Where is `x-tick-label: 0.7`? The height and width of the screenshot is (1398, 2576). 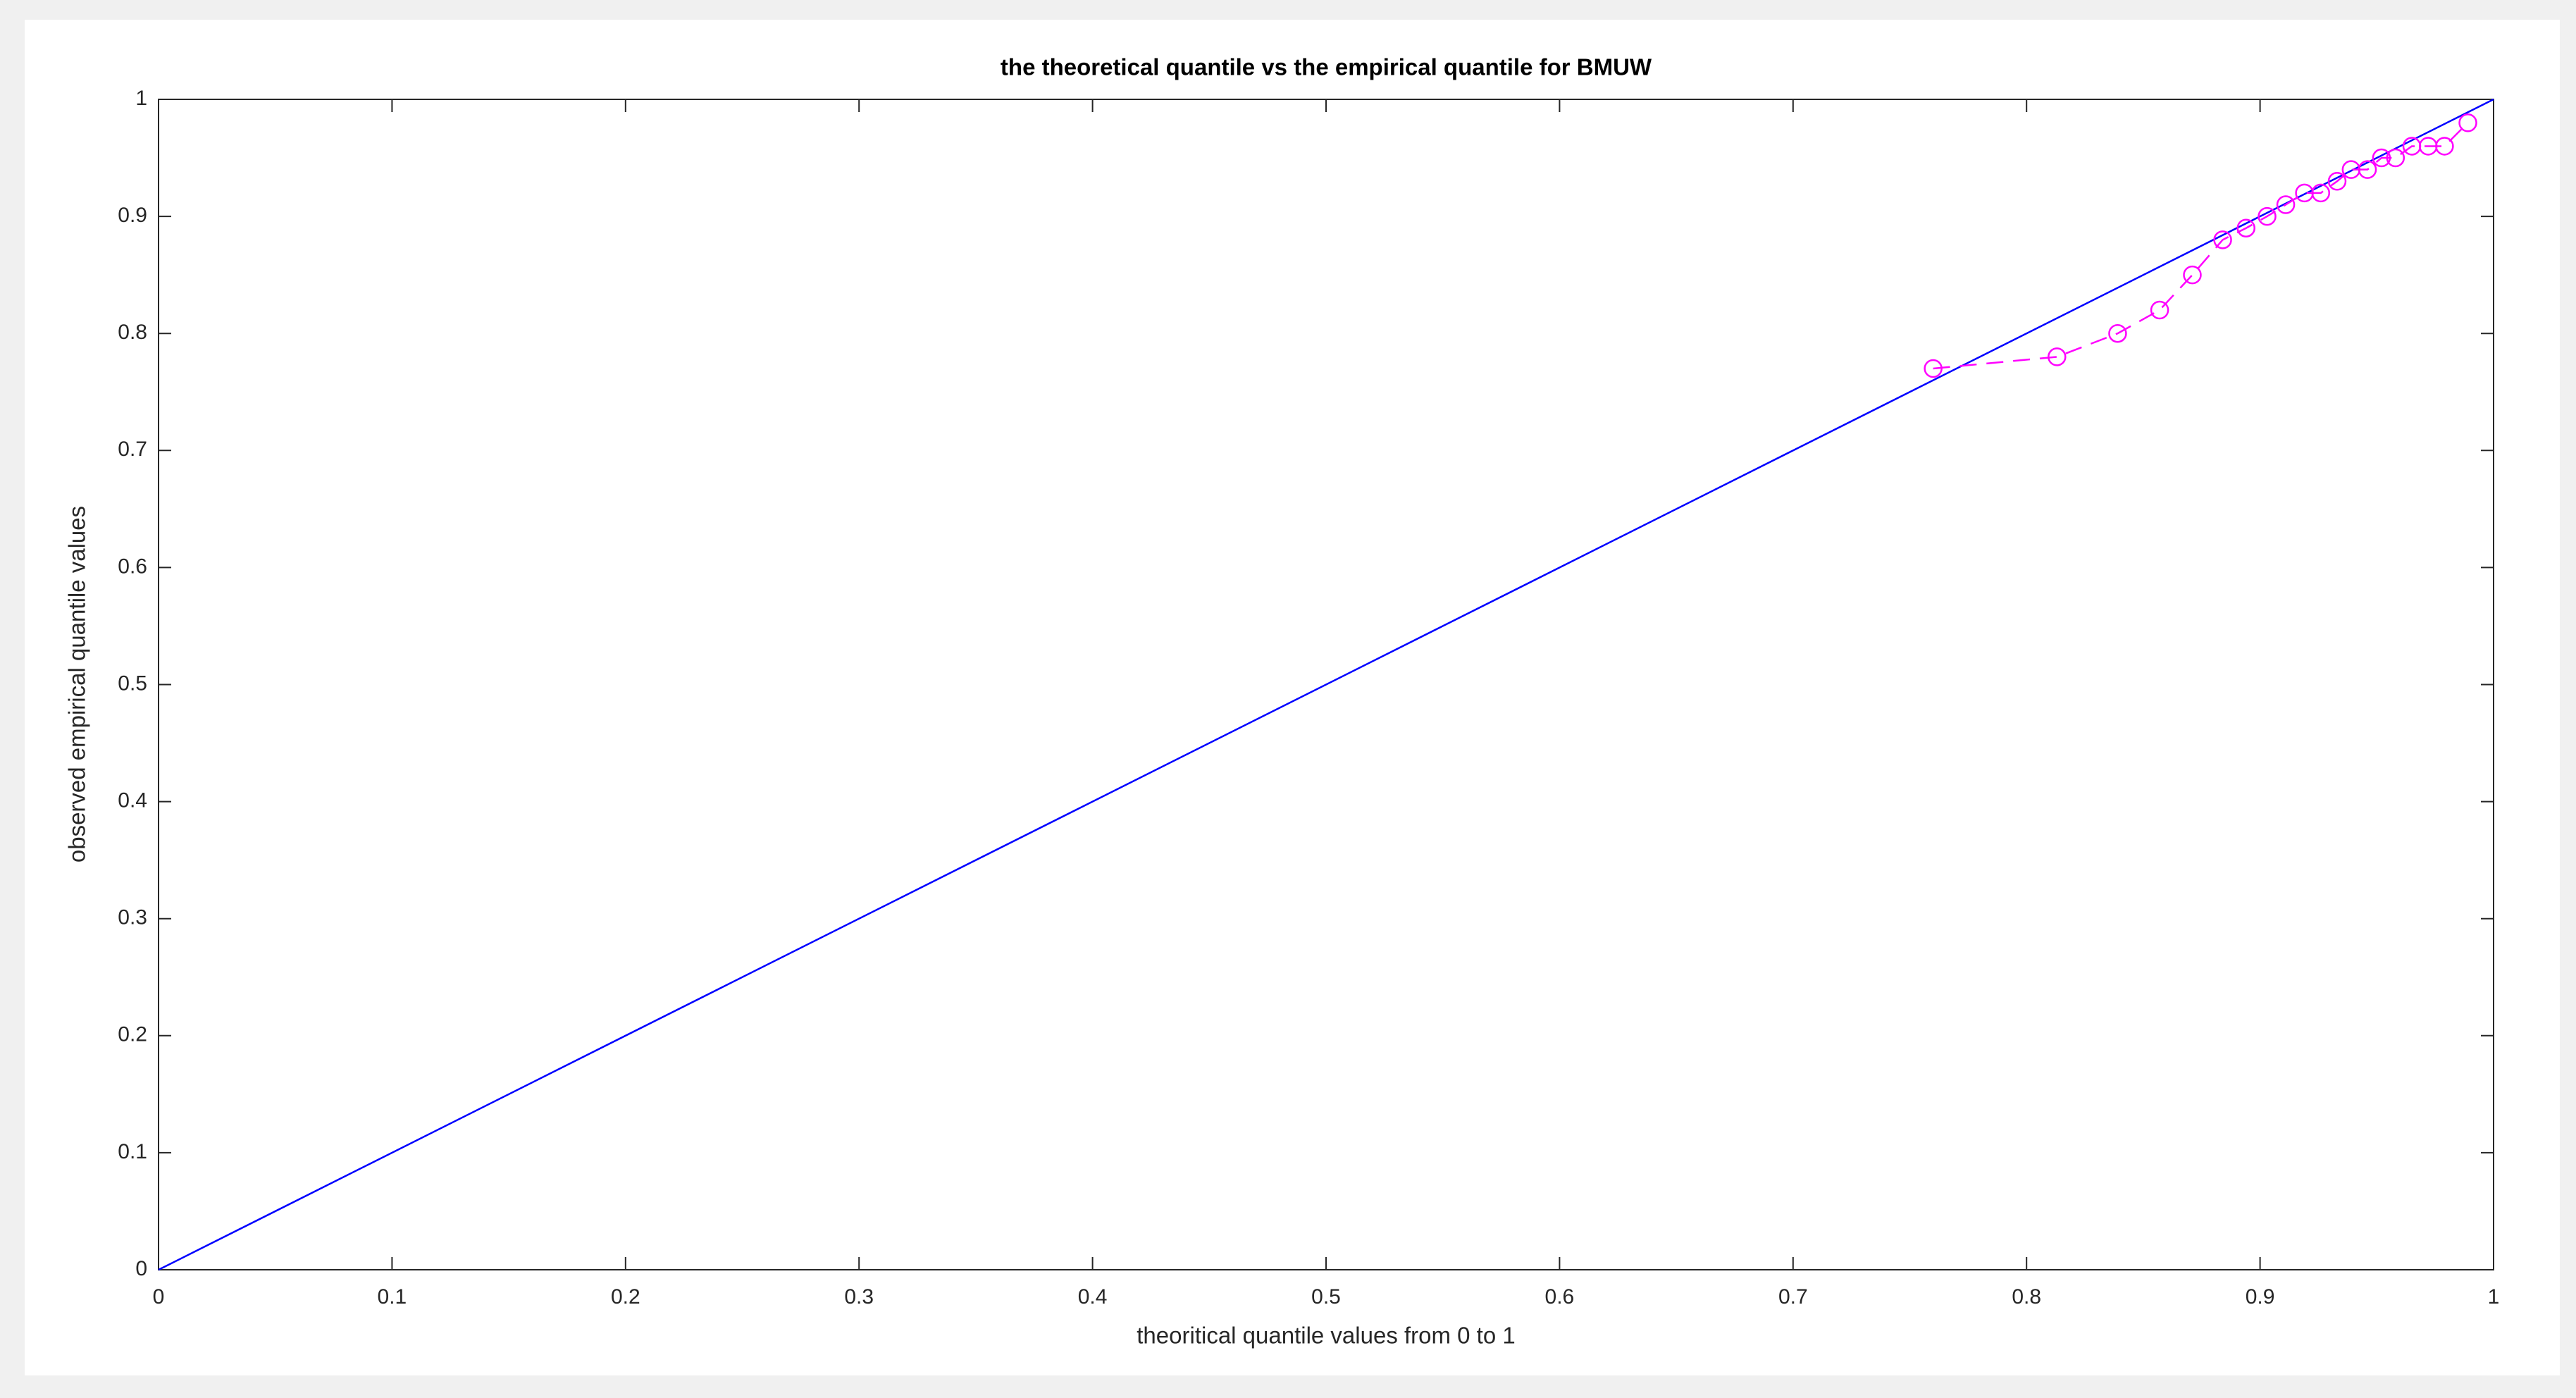
x-tick-label: 0.7 is located at coordinates (1793, 1297).